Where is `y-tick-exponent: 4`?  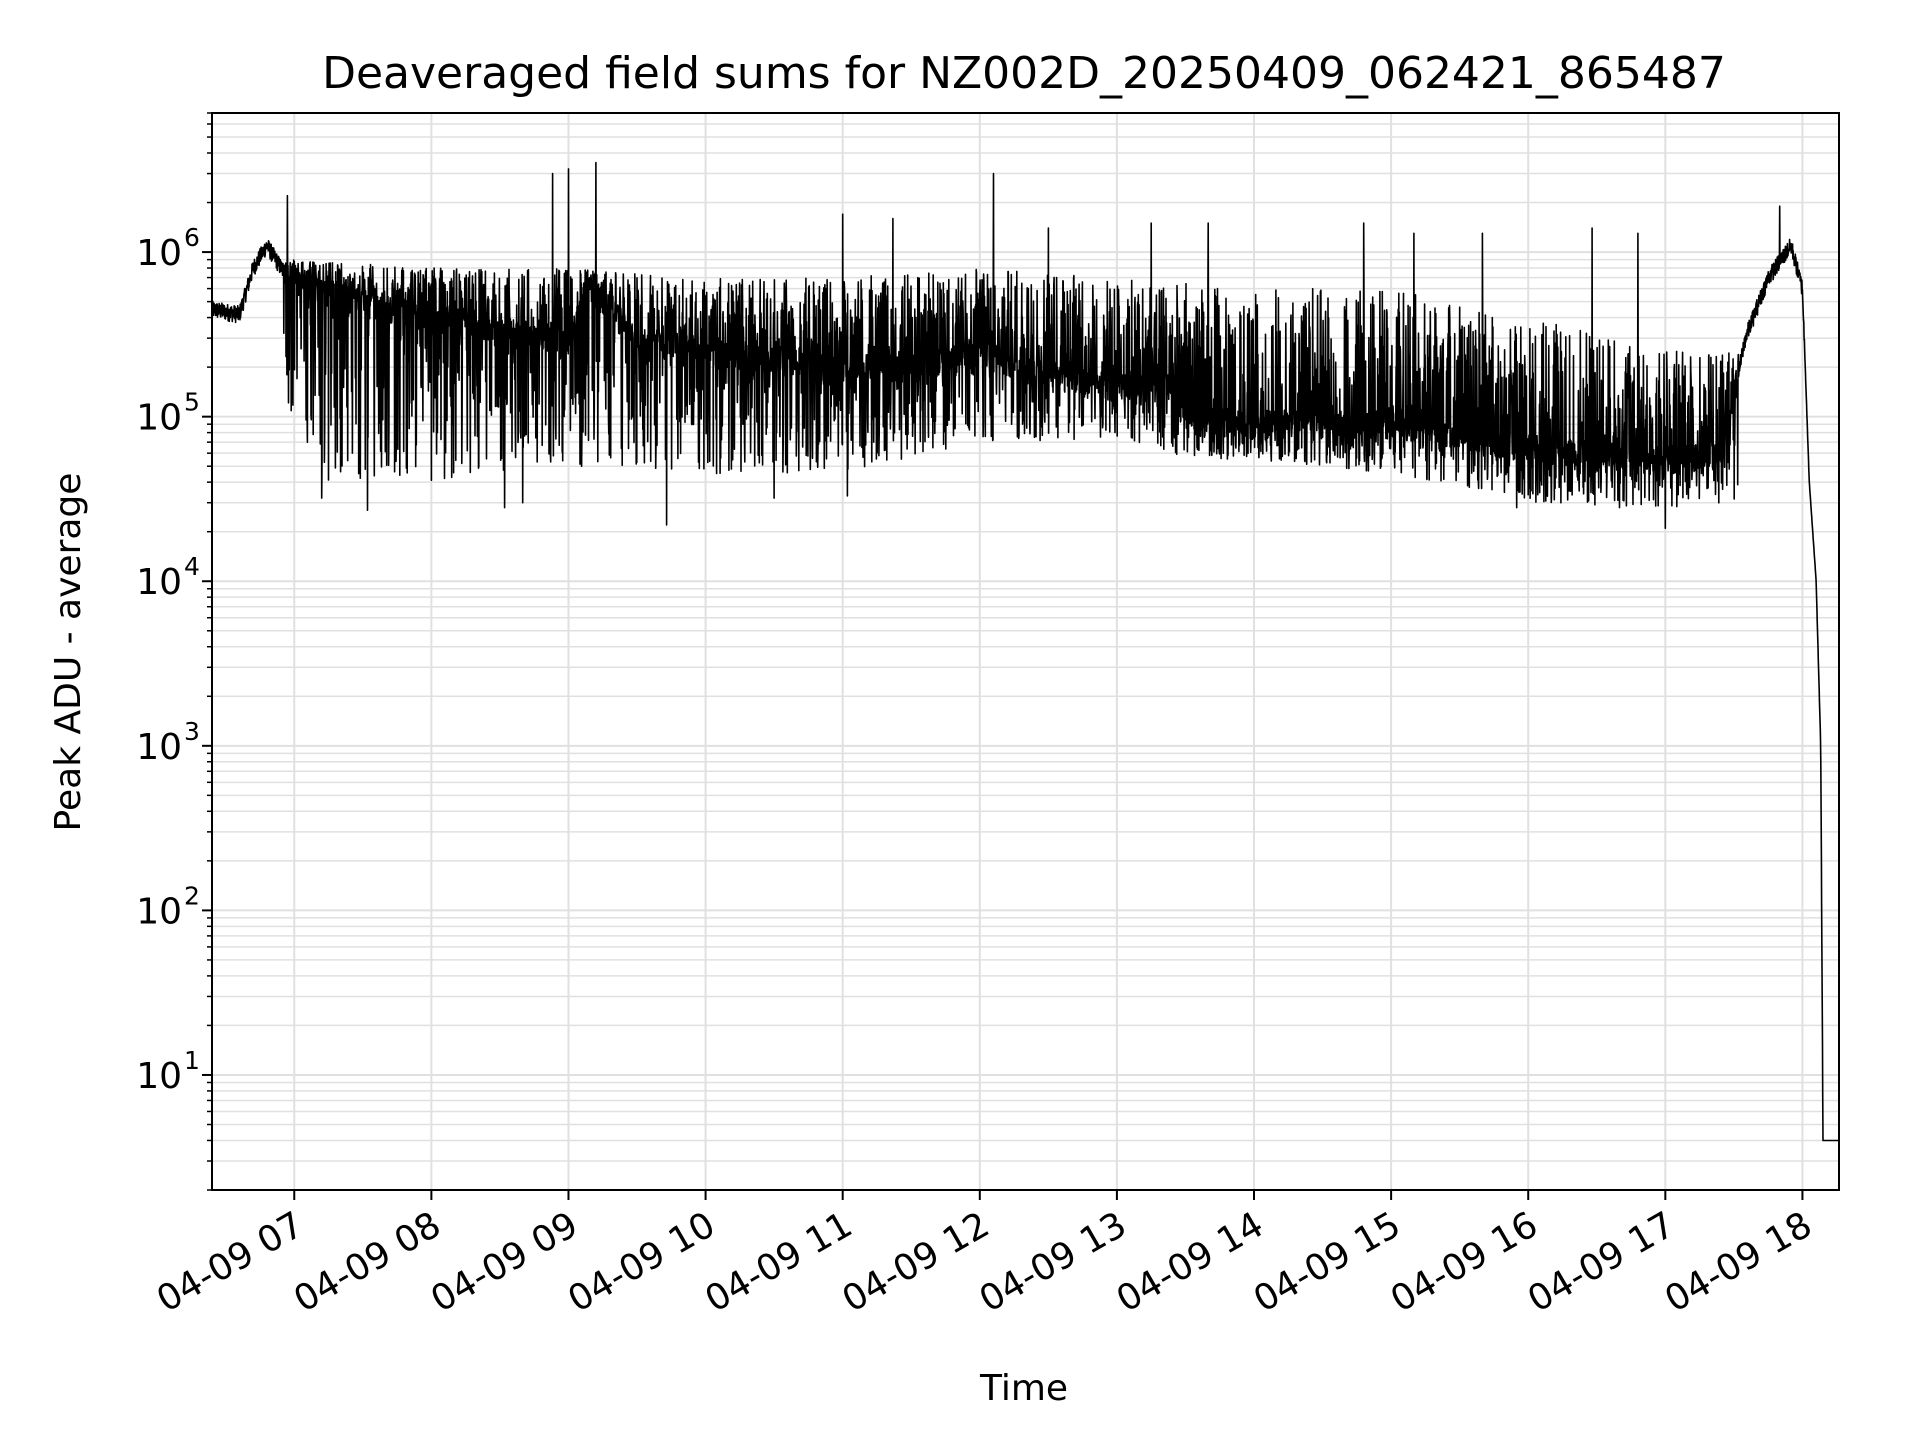 y-tick-exponent: 4 is located at coordinates (192, 566).